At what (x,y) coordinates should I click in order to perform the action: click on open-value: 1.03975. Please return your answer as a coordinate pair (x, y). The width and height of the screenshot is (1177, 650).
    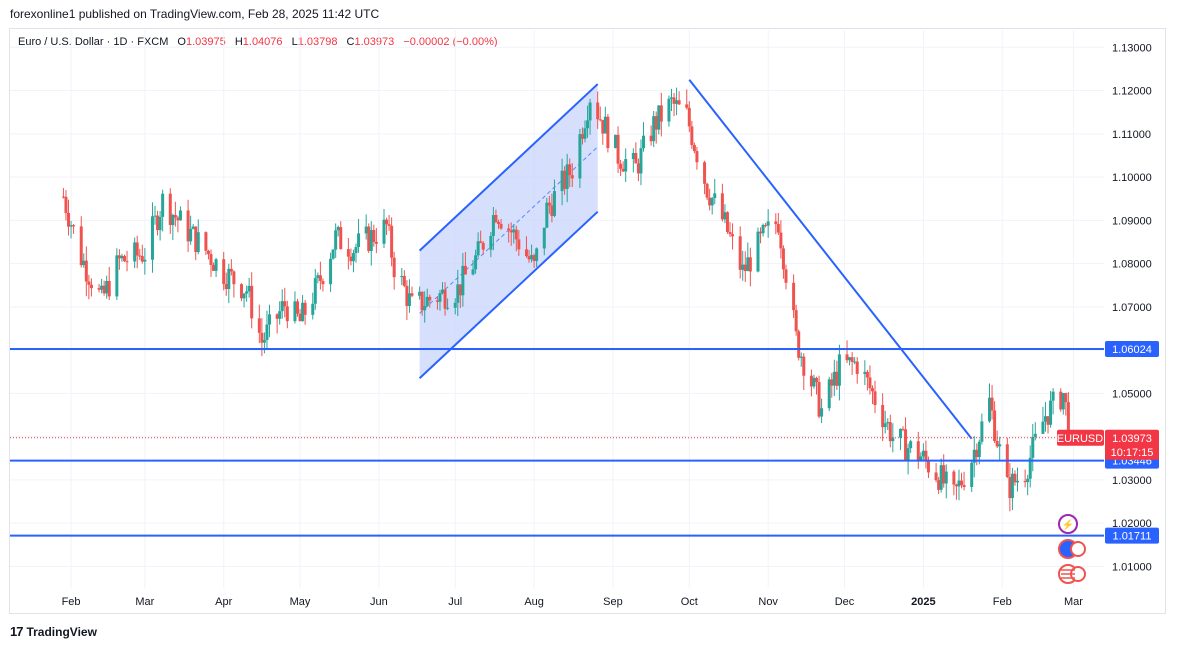
    Looking at the image, I should click on (205, 42).